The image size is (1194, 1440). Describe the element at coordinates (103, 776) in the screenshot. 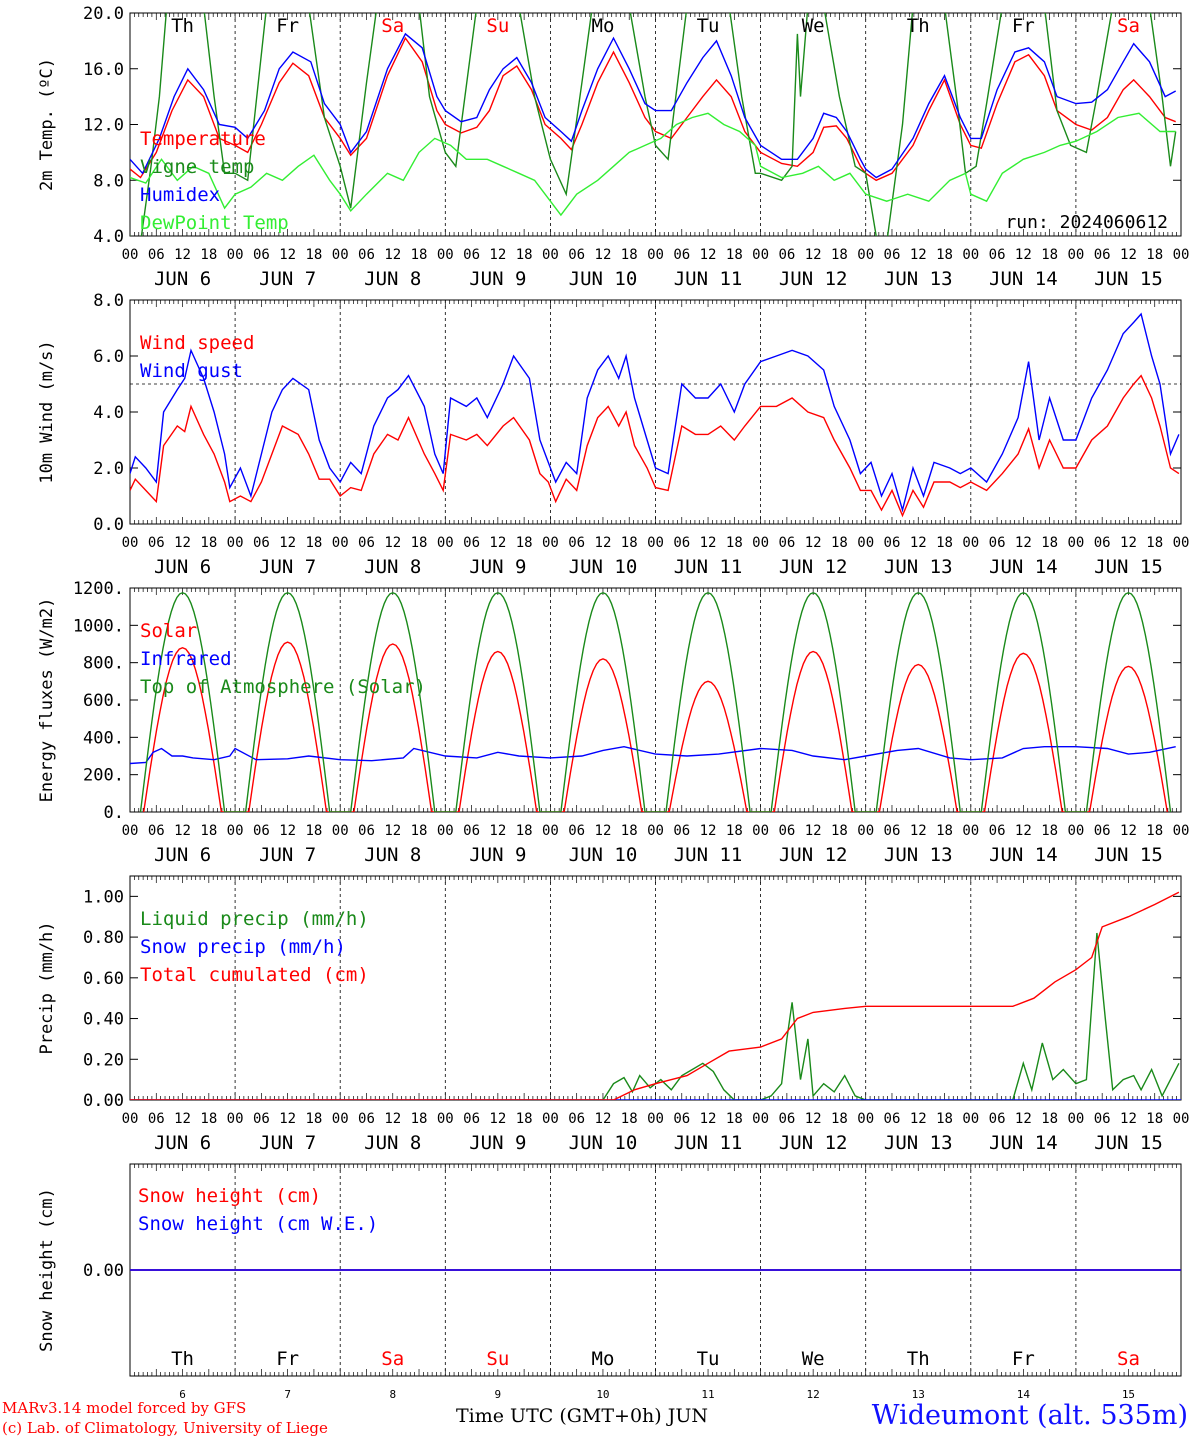

I see `y-tick-label: 200.` at that location.